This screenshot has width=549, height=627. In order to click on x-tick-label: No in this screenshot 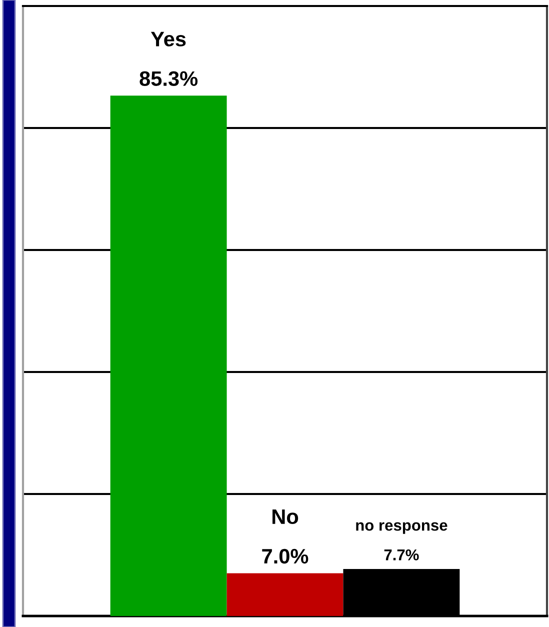, I will do `click(285, 517)`.